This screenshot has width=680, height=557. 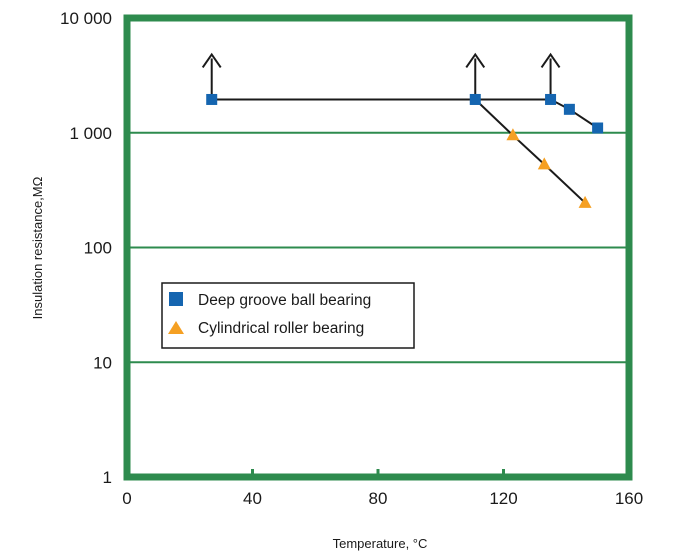 What do you see at coordinates (86, 18) in the screenshot?
I see `y-tick-label: 10 000` at bounding box center [86, 18].